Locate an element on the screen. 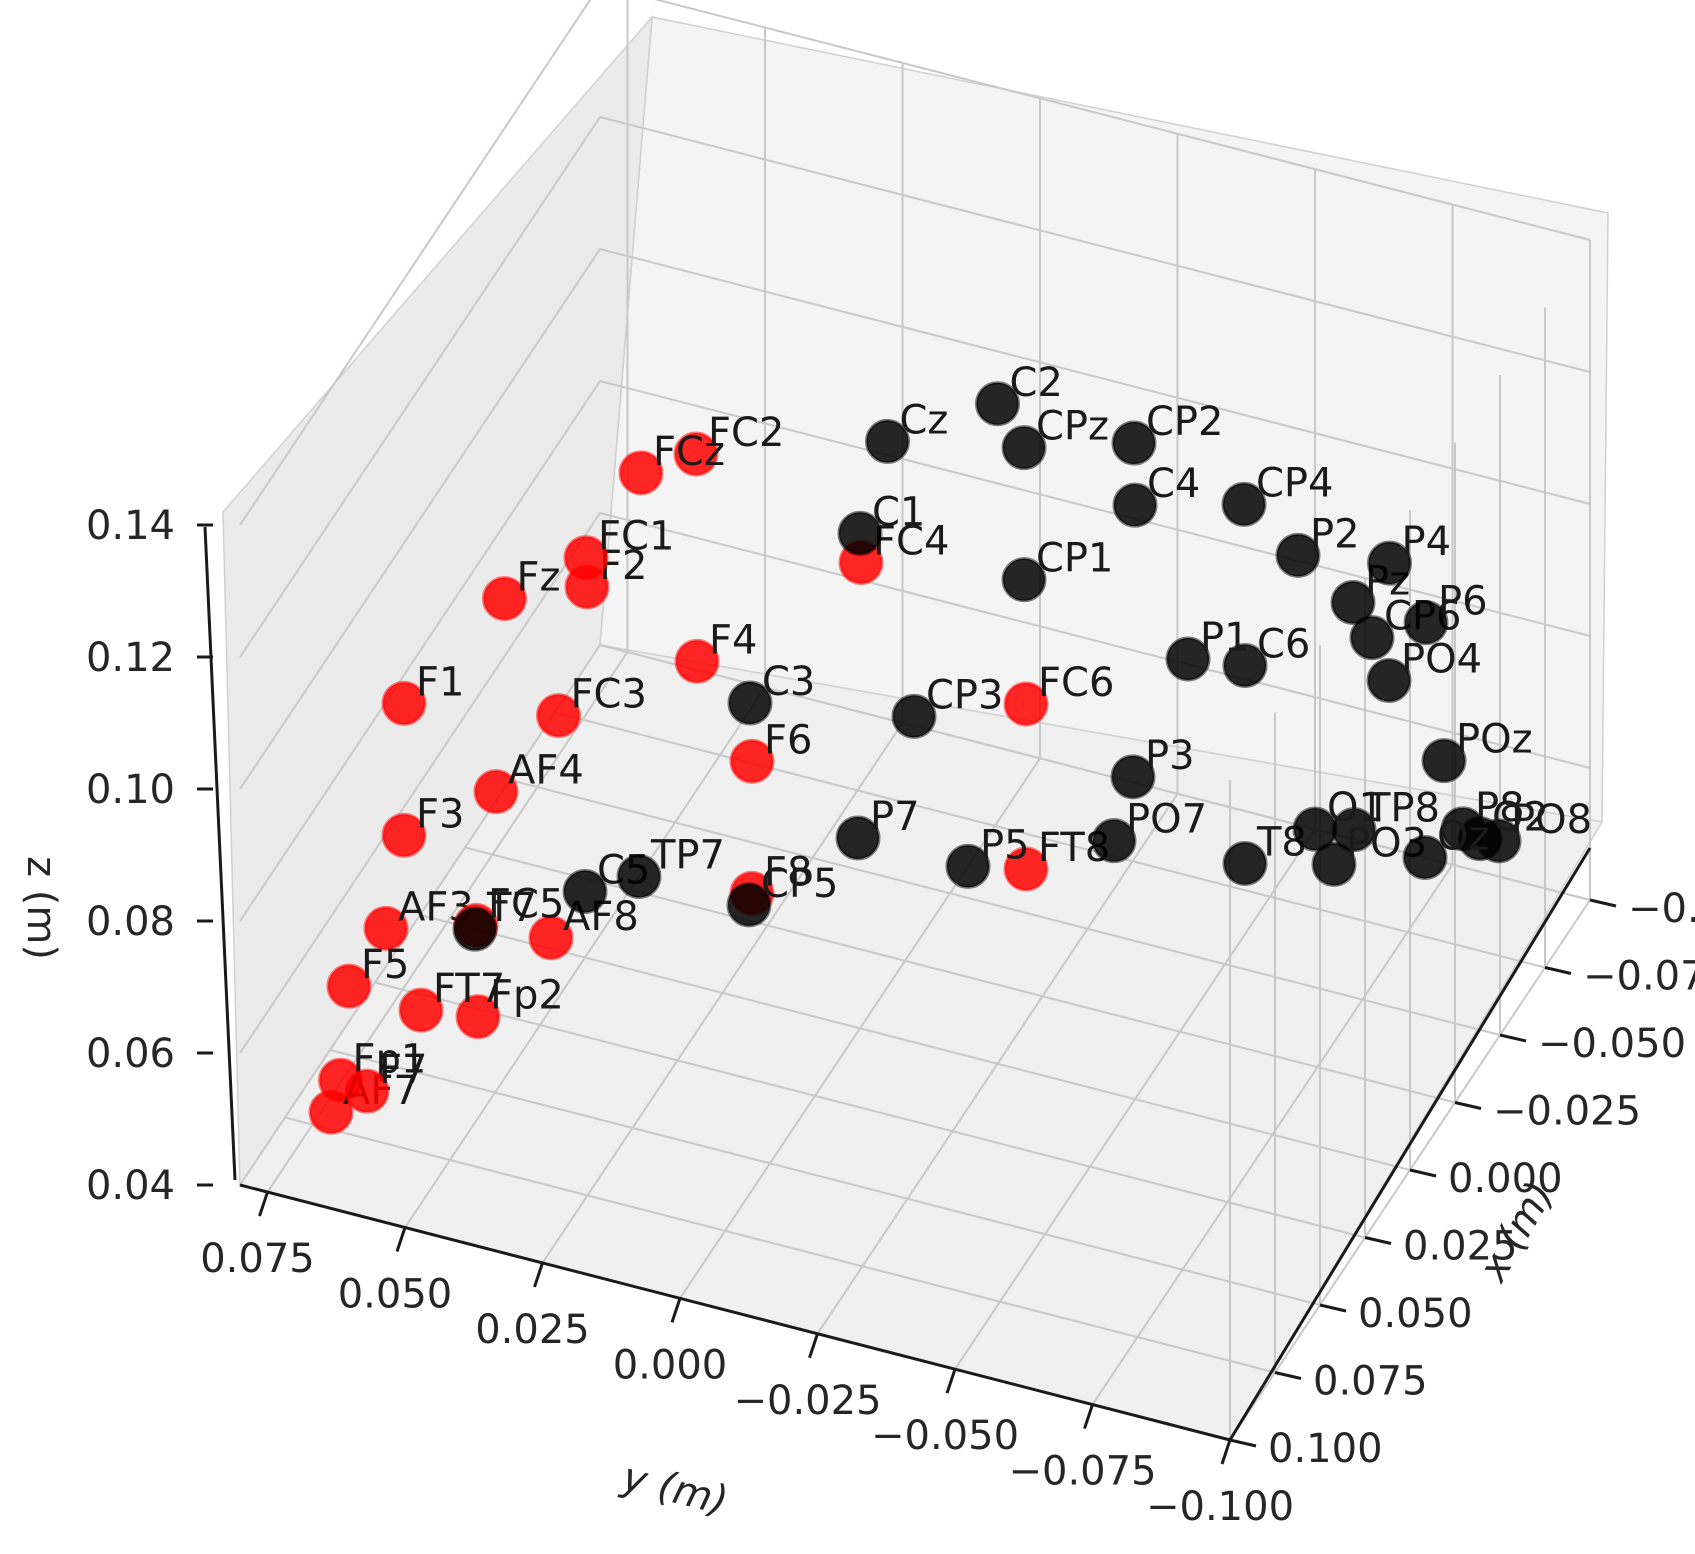 This screenshot has height=1554, width=1695. x-tick-label: 0.075 is located at coordinates (1370, 1382).